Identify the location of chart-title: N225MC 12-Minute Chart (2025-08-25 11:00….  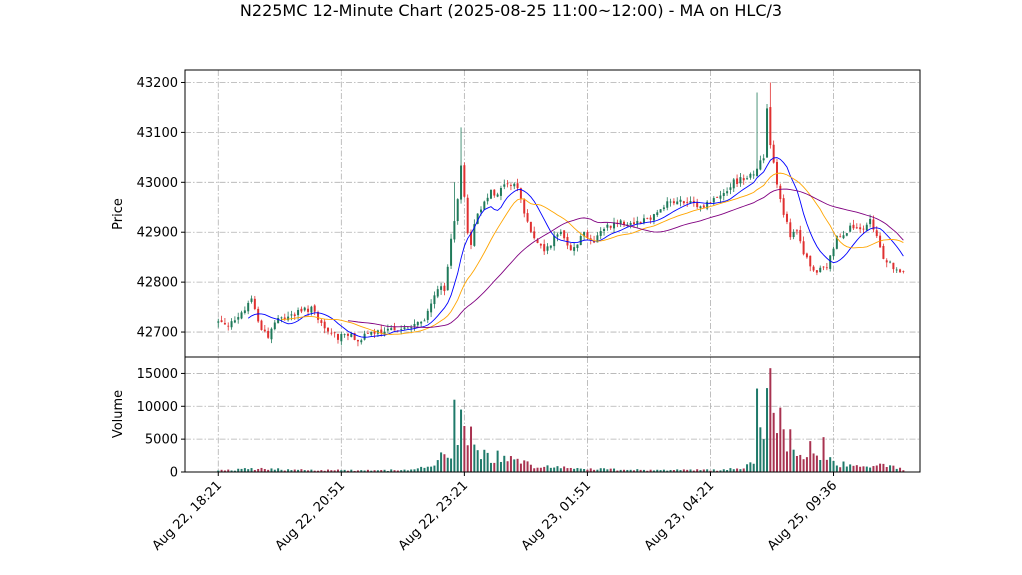
(511, 10).